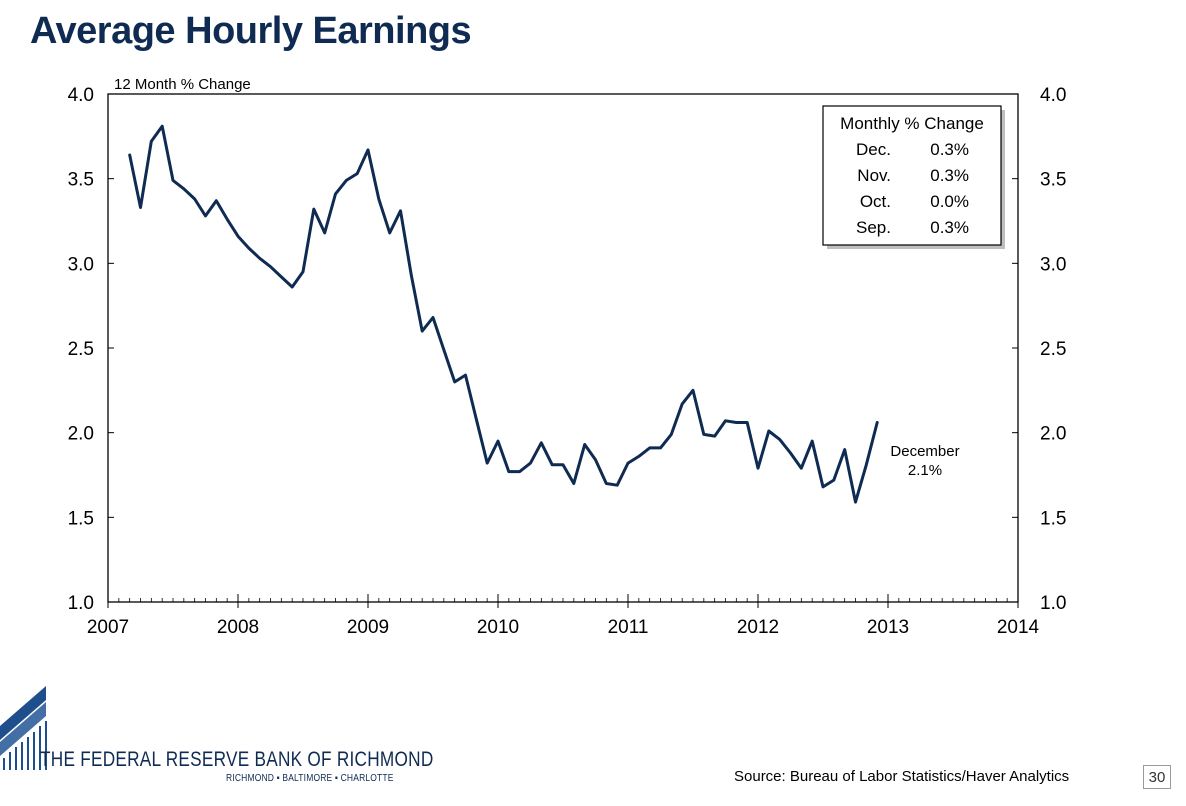 The width and height of the screenshot is (1186, 806). I want to click on federal-reserve-logo, so click(23, 728).